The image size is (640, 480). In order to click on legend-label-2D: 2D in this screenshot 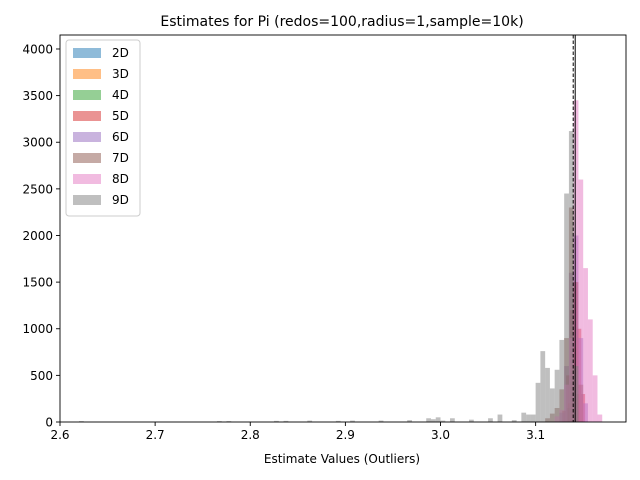, I will do `click(120, 53)`.